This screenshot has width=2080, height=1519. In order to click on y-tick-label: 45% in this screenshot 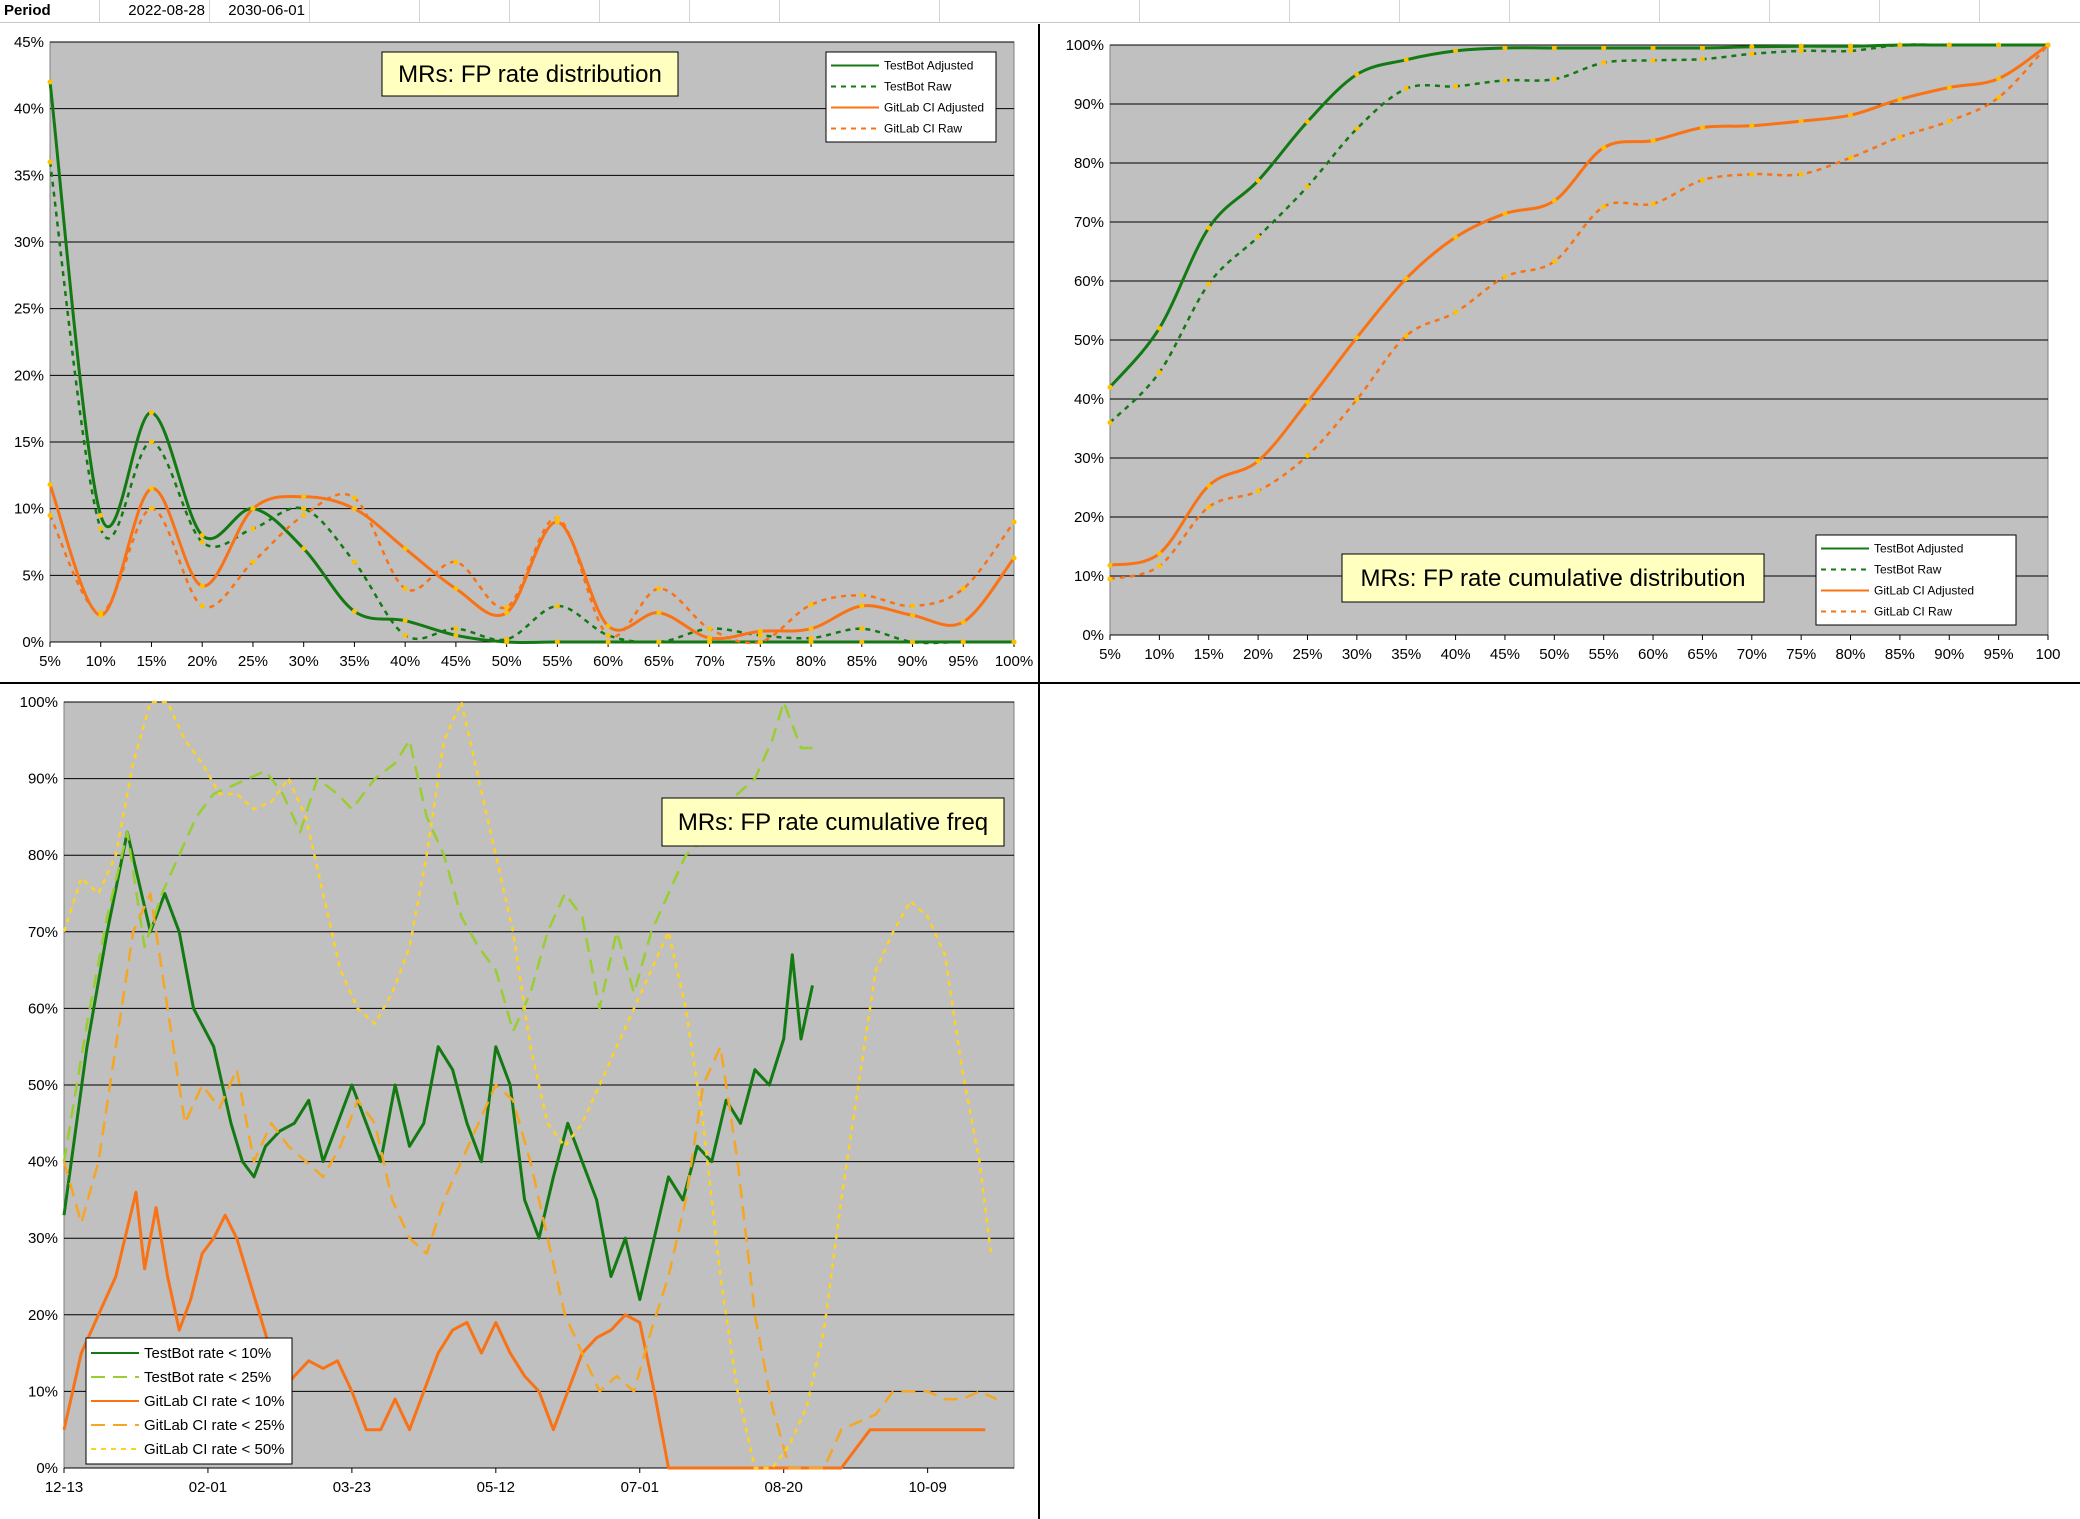, I will do `click(29, 42)`.